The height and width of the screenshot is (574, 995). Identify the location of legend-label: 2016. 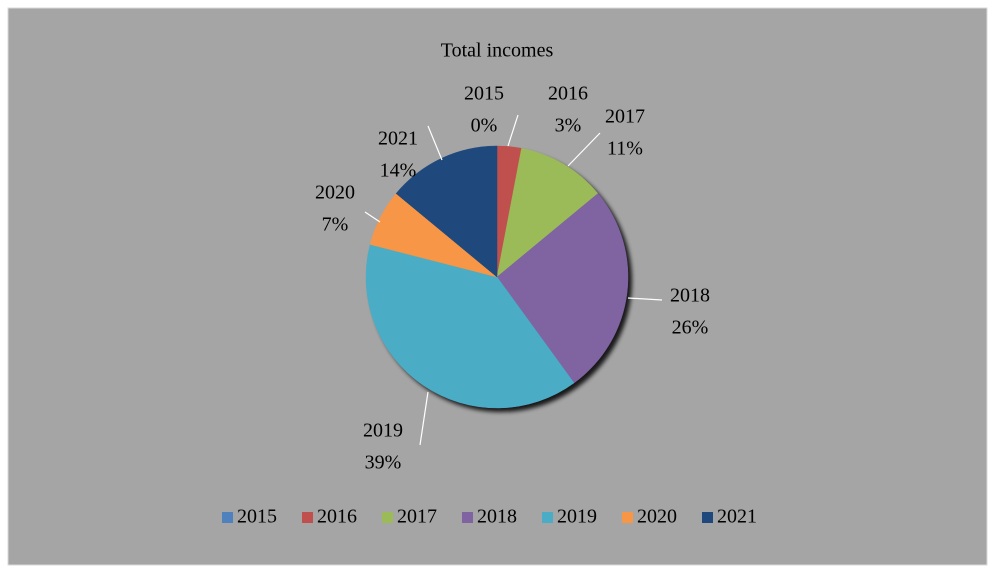
(337, 517).